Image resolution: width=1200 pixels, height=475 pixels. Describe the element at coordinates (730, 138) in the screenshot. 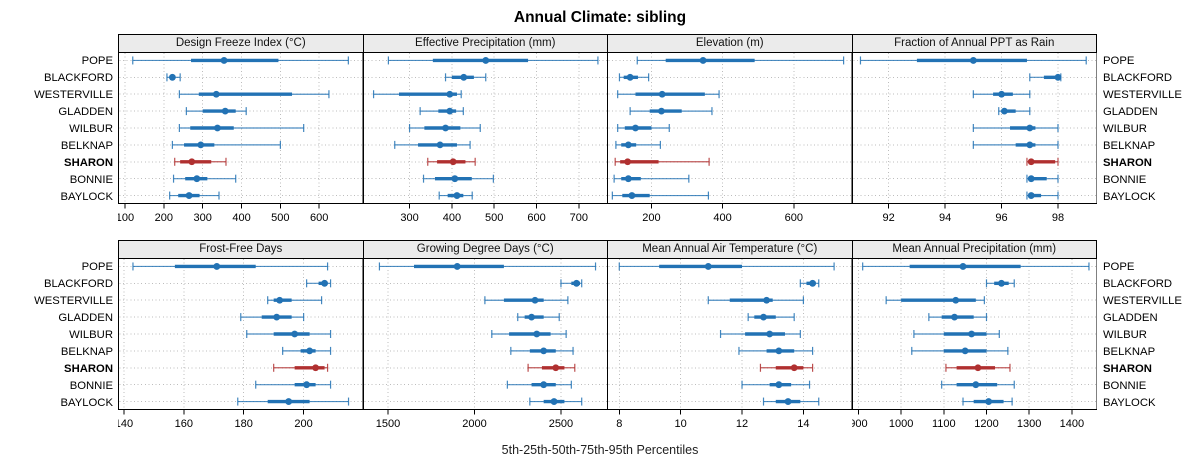

I see `panel-plot: 200 400 600` at that location.